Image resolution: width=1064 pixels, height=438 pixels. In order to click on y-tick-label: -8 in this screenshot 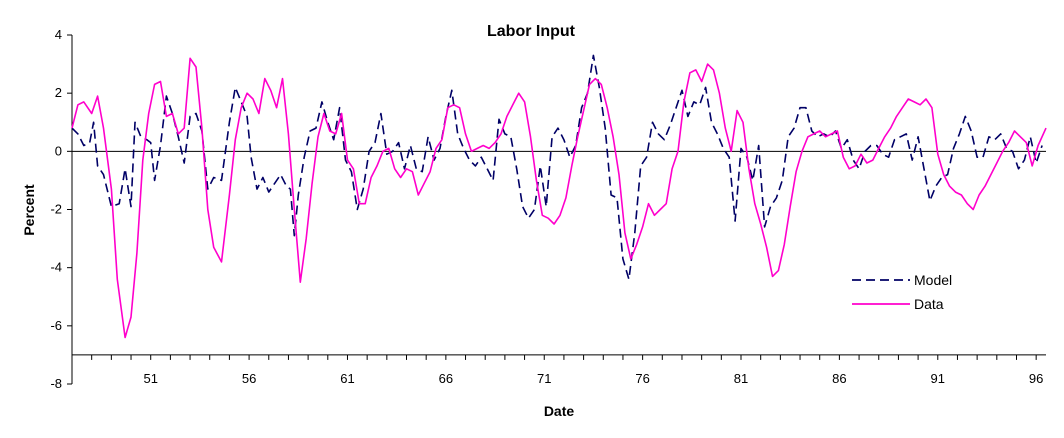, I will do `click(56, 383)`.